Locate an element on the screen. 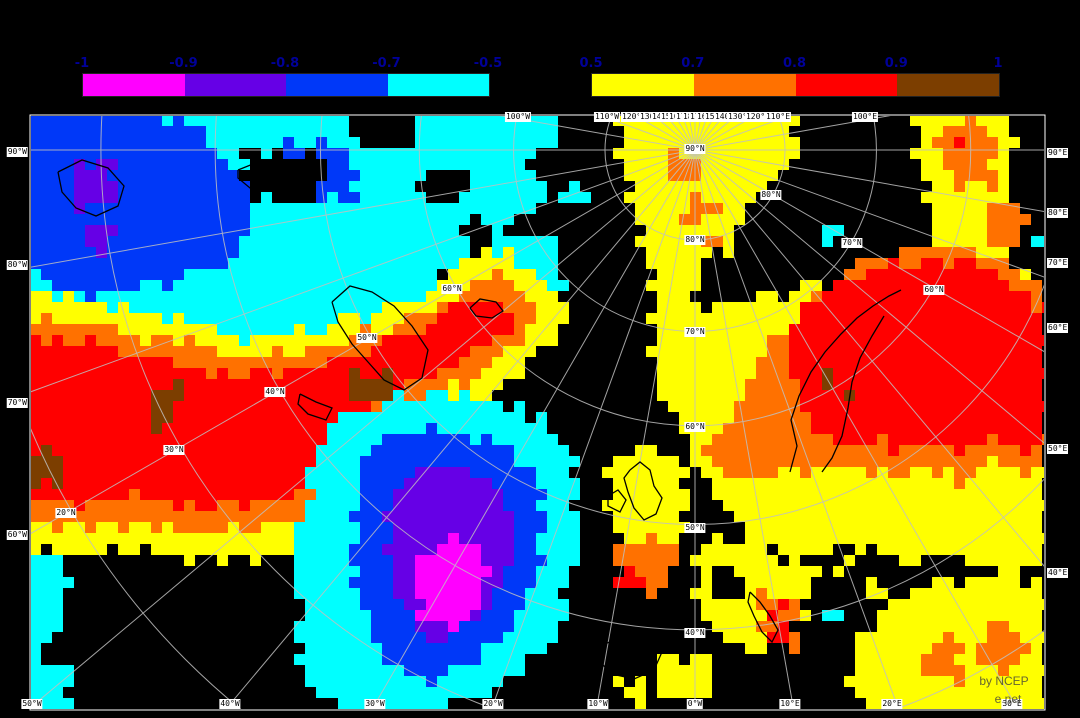  colorbar-tick-label: 0.7 is located at coordinates (693, 63).